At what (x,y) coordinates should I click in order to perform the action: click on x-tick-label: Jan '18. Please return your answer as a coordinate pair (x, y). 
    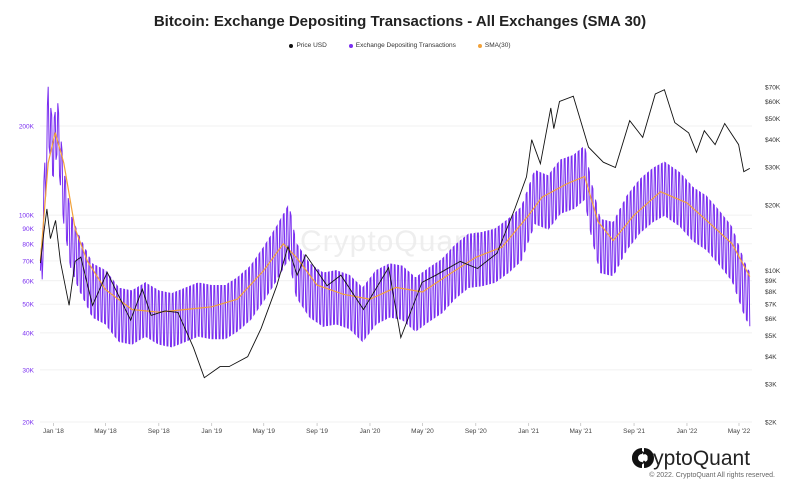
    Looking at the image, I should click on (53, 431).